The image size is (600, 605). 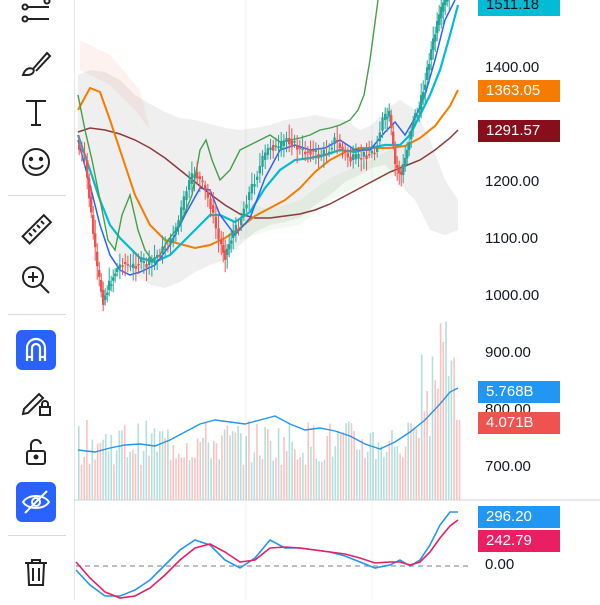 I want to click on brush-icon, so click(x=36, y=63).